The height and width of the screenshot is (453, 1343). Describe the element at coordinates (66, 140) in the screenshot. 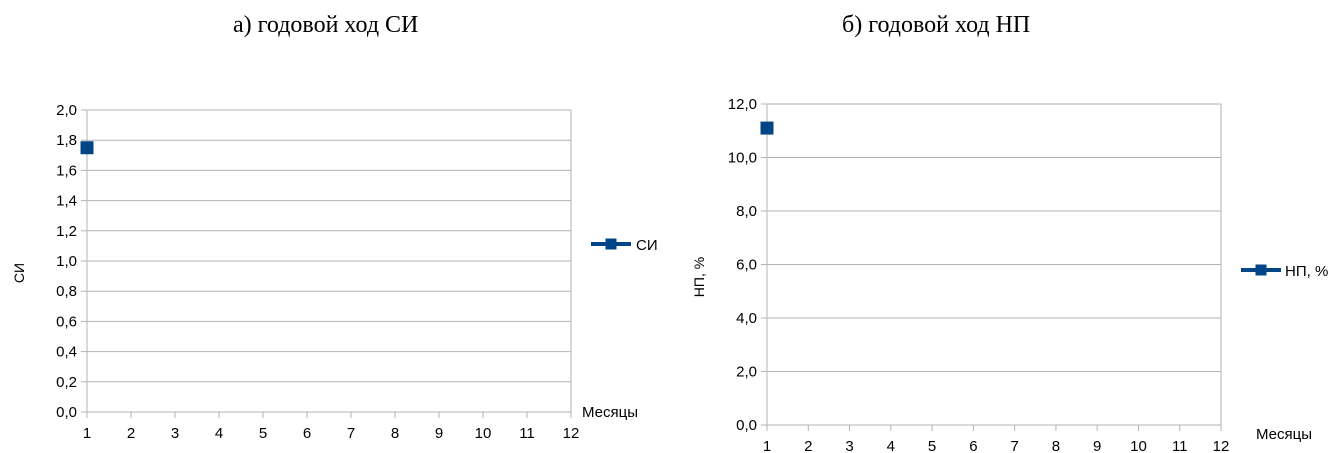

I see `y-tick-label: 1,8` at that location.